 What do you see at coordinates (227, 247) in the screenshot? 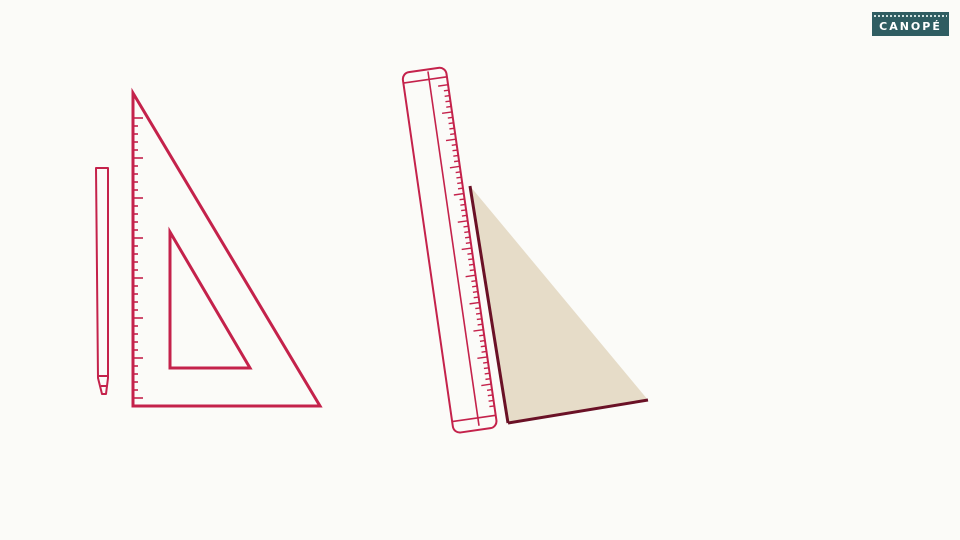
I see `set-square-icon` at bounding box center [227, 247].